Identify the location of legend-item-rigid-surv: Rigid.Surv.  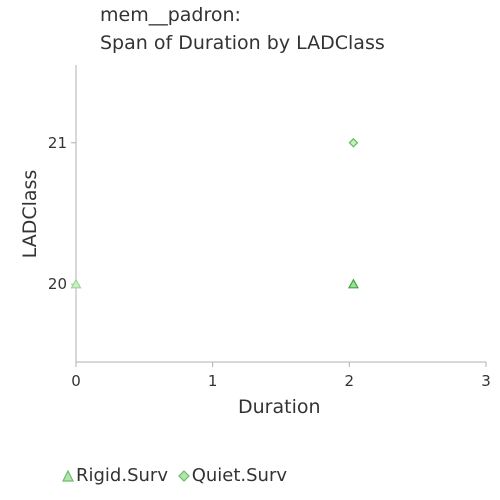
(115, 475).